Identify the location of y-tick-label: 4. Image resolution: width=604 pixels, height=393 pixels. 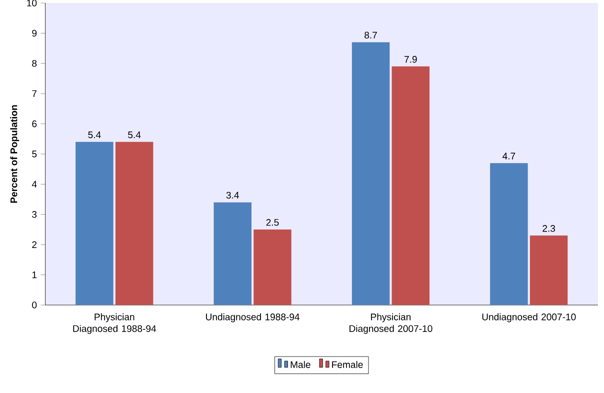
(34, 184).